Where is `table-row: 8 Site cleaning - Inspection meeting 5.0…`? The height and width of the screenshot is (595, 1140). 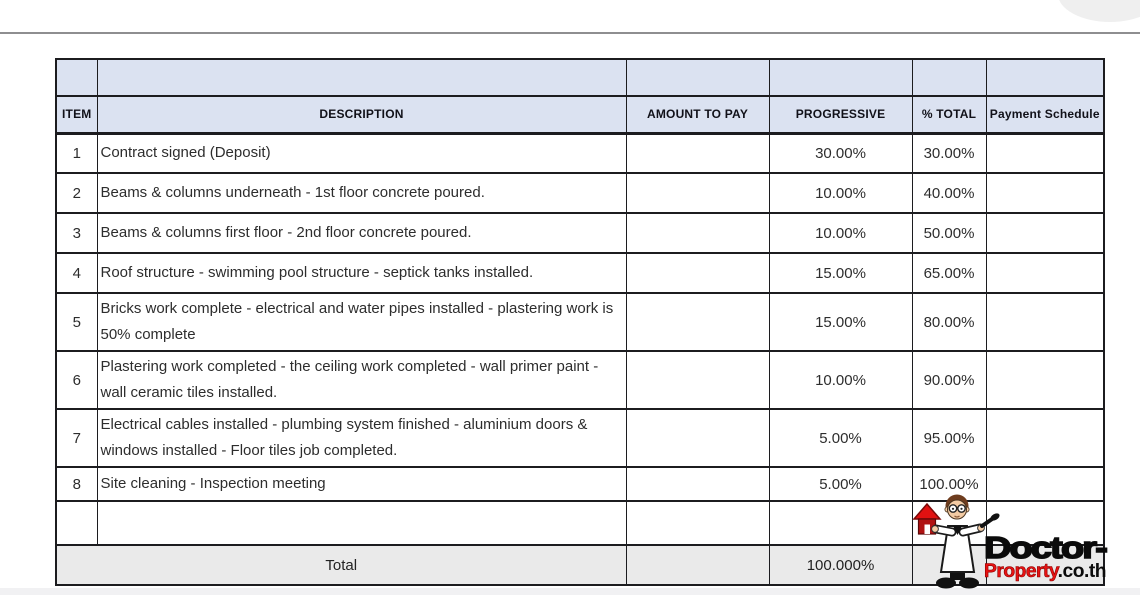 table-row: 8 Site cleaning - Inspection meeting 5.0… is located at coordinates (580, 484).